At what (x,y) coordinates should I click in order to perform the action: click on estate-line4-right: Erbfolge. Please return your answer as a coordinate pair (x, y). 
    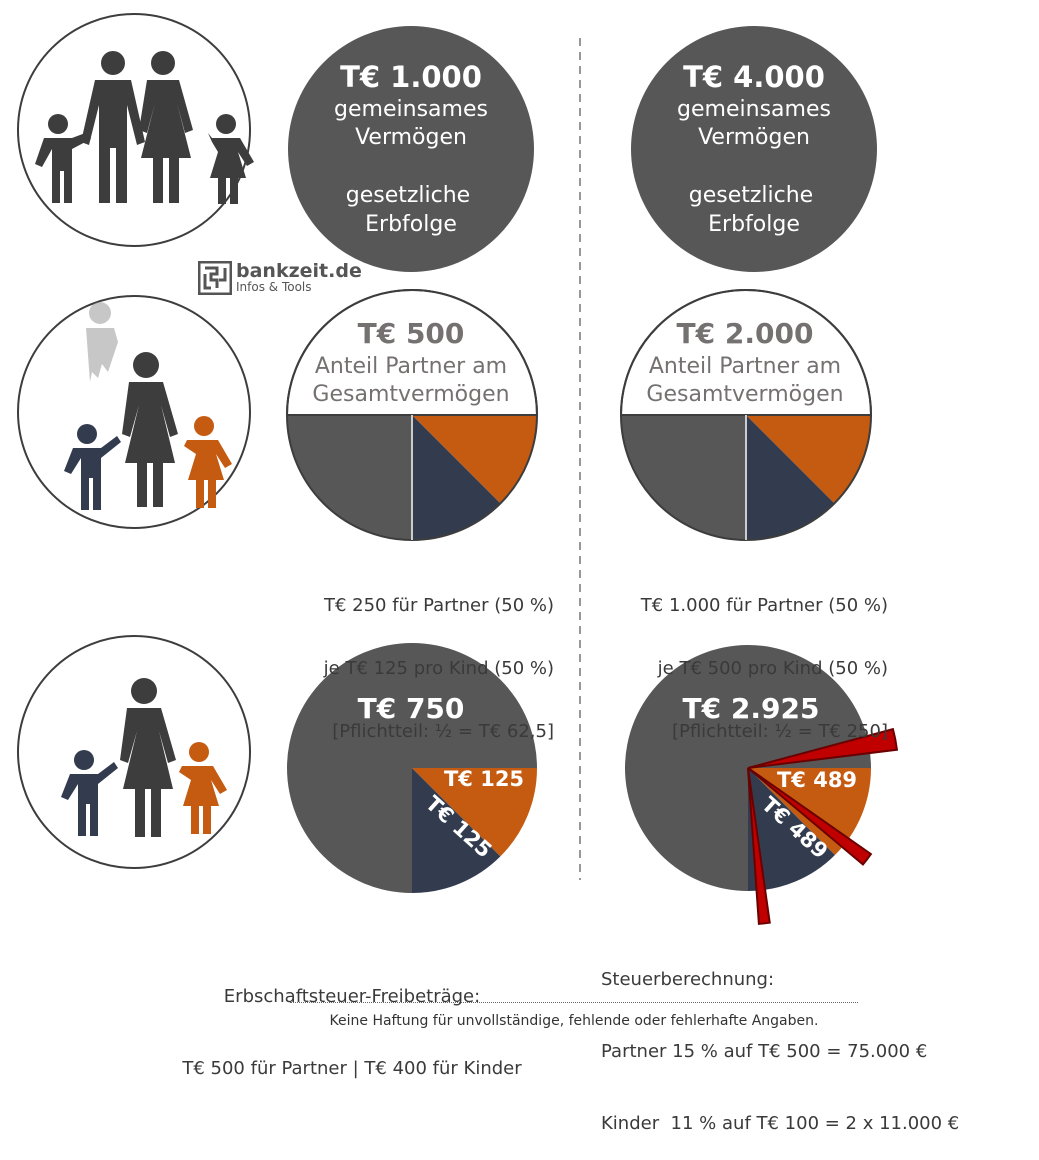
    Looking at the image, I should click on (754, 224).